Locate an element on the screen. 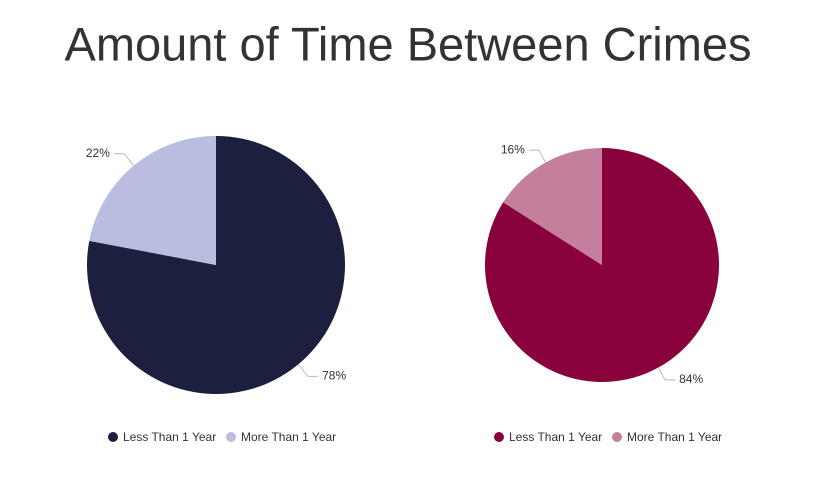  data-label: 16% is located at coordinates (513, 149).